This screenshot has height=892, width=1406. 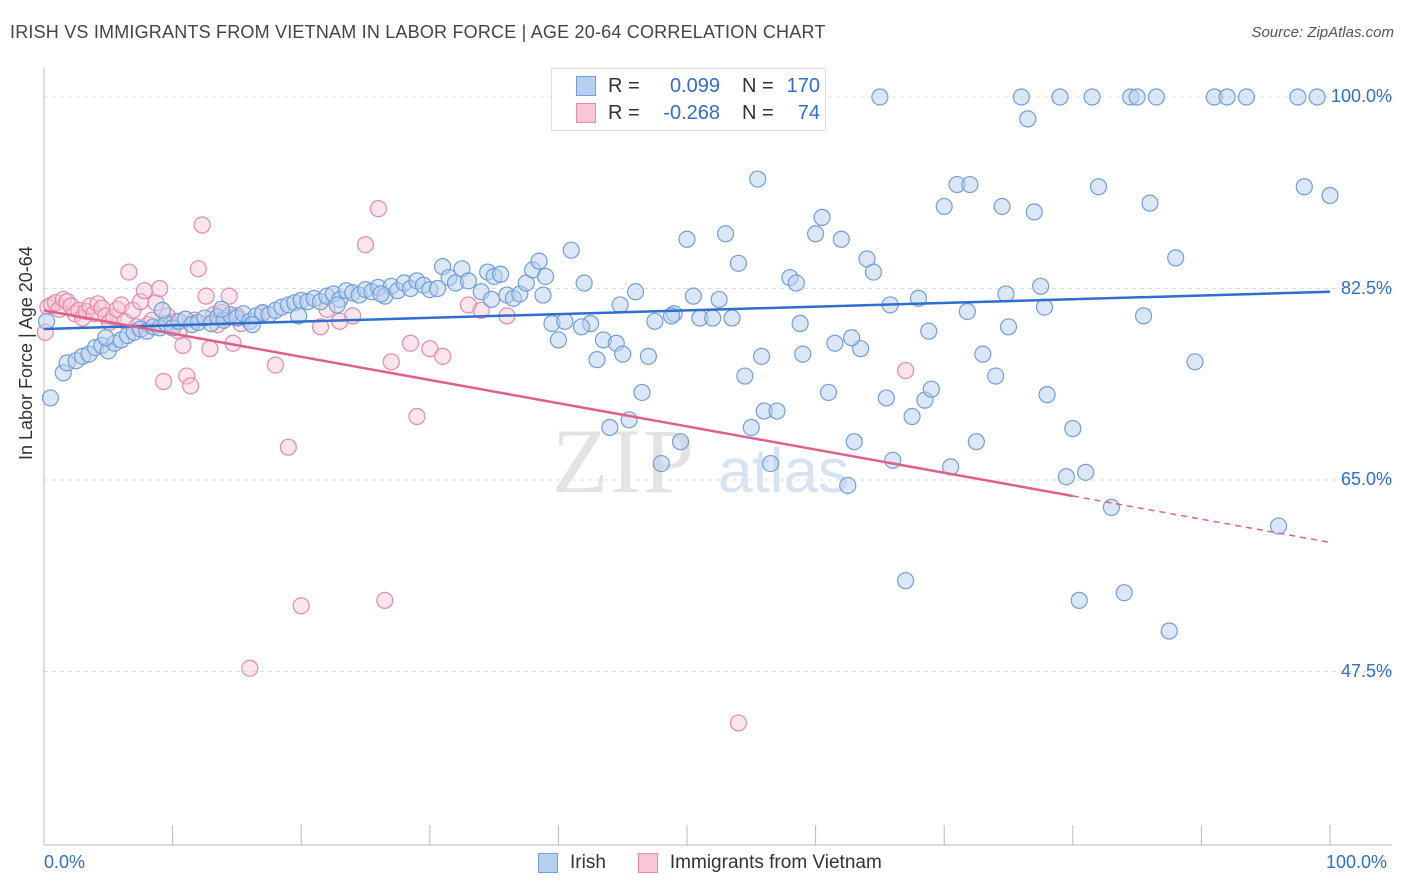 What do you see at coordinates (775, 862) in the screenshot?
I see `vietnam-legend-label: Immigrants from Vietnam` at bounding box center [775, 862].